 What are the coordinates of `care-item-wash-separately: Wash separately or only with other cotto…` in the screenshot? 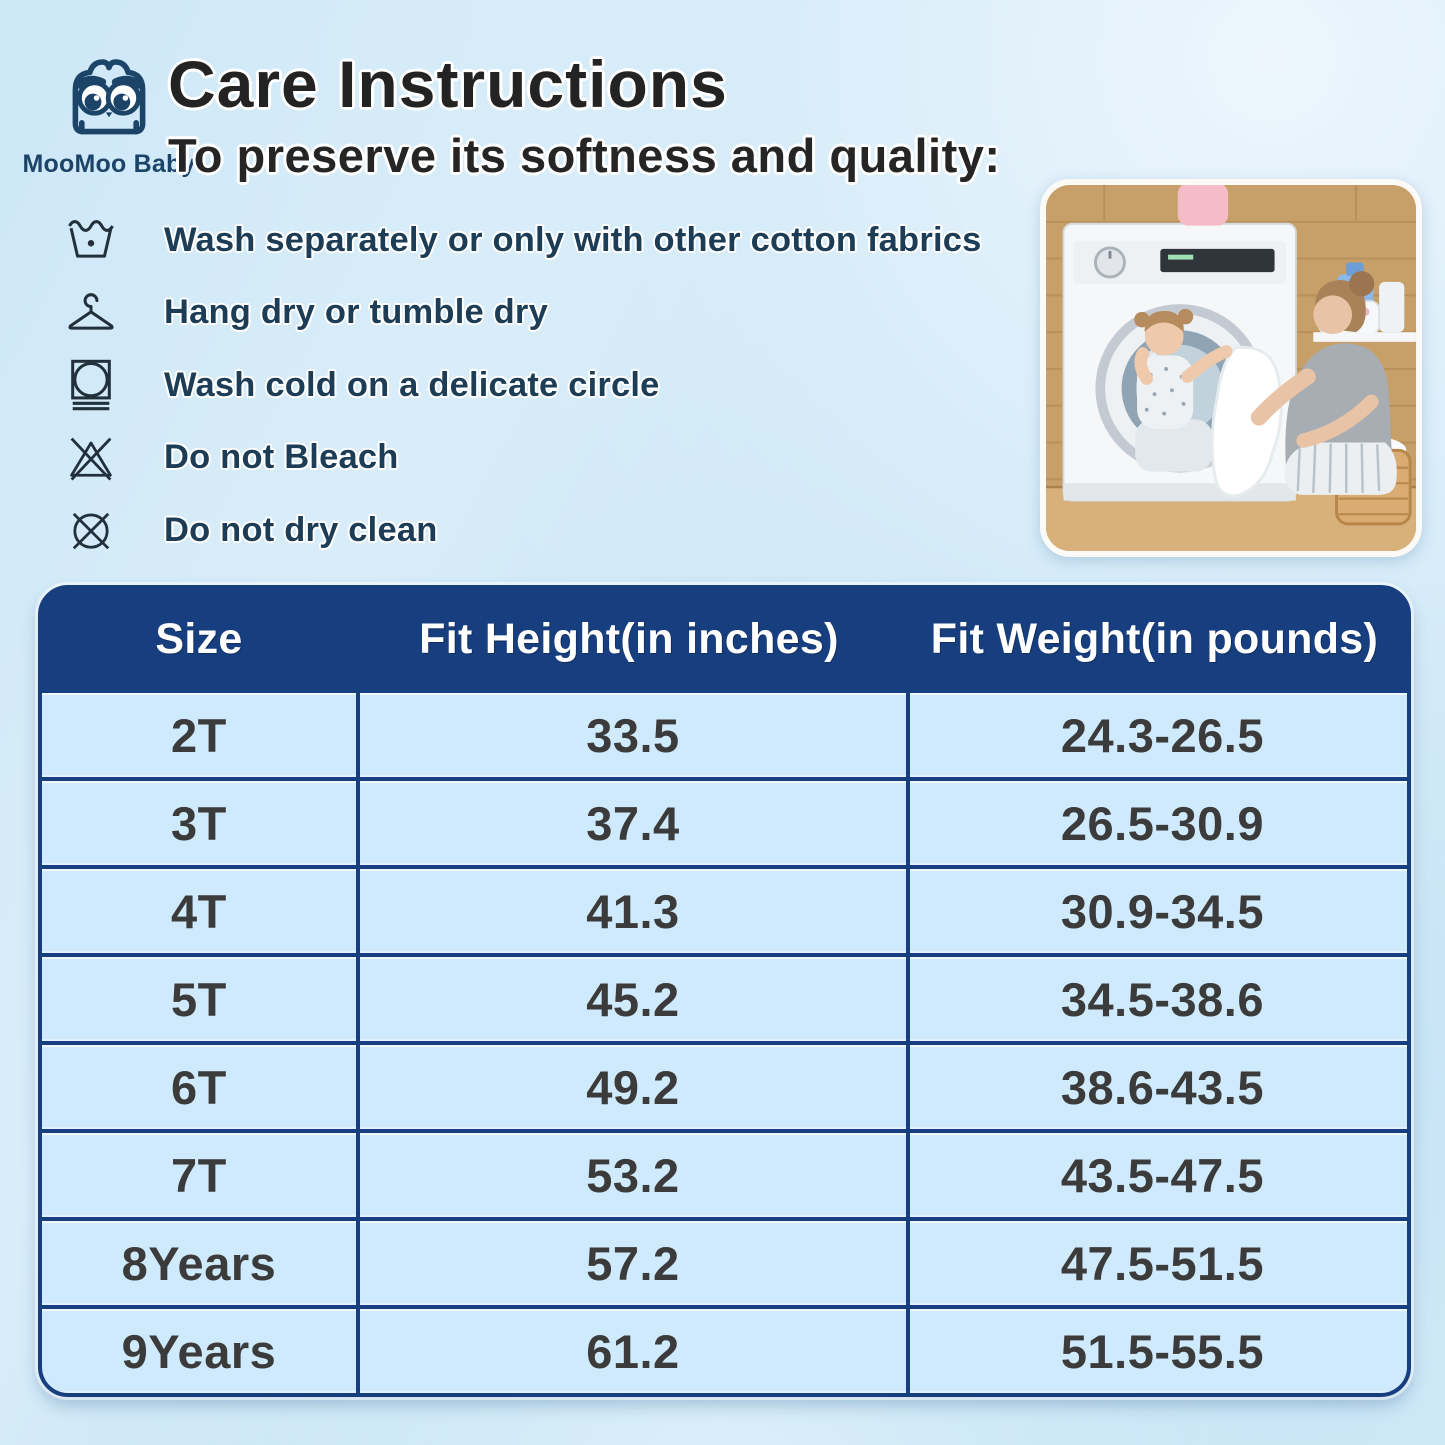 It's located at (544, 240).